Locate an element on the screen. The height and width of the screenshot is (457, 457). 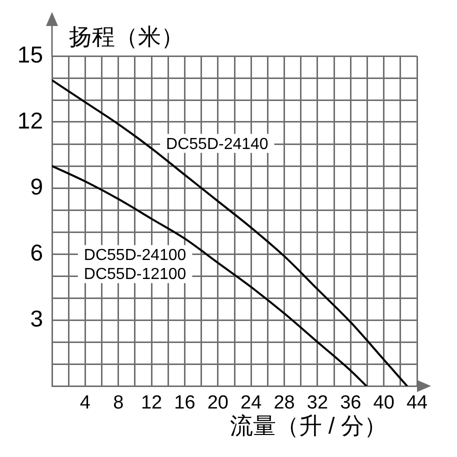
x-tick-label: 28 is located at coordinates (284, 403).